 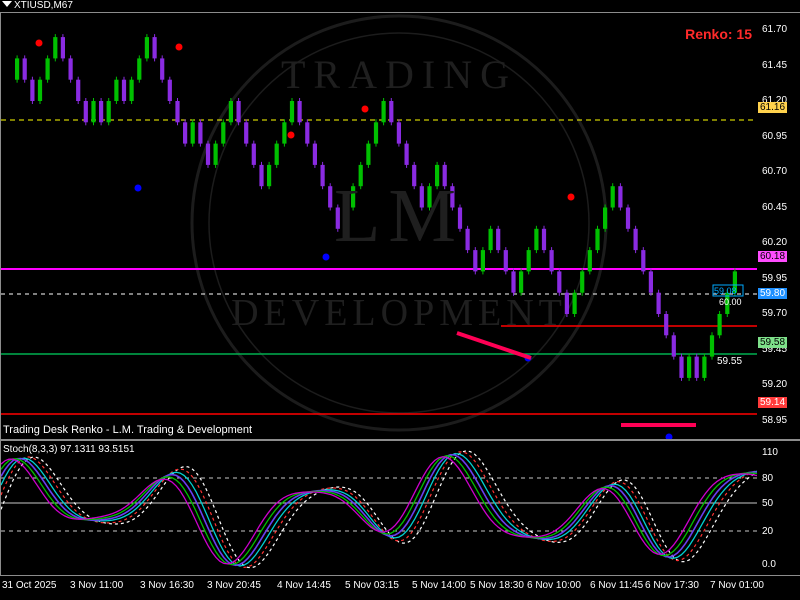 I want to click on chart-symbol-label: XTIUSD,M67, so click(x=43, y=5).